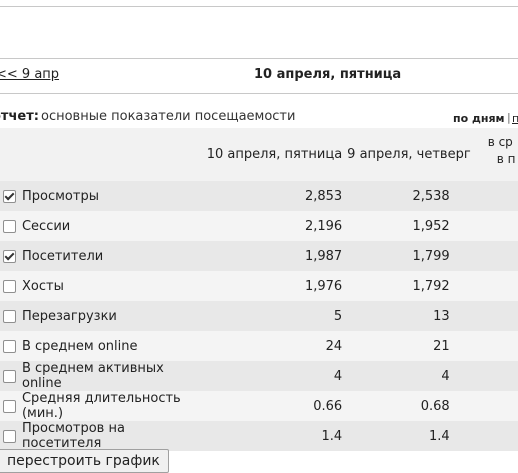  Describe the element at coordinates (114, 346) in the screenshot. I see `metric-name: В среднем online` at that location.